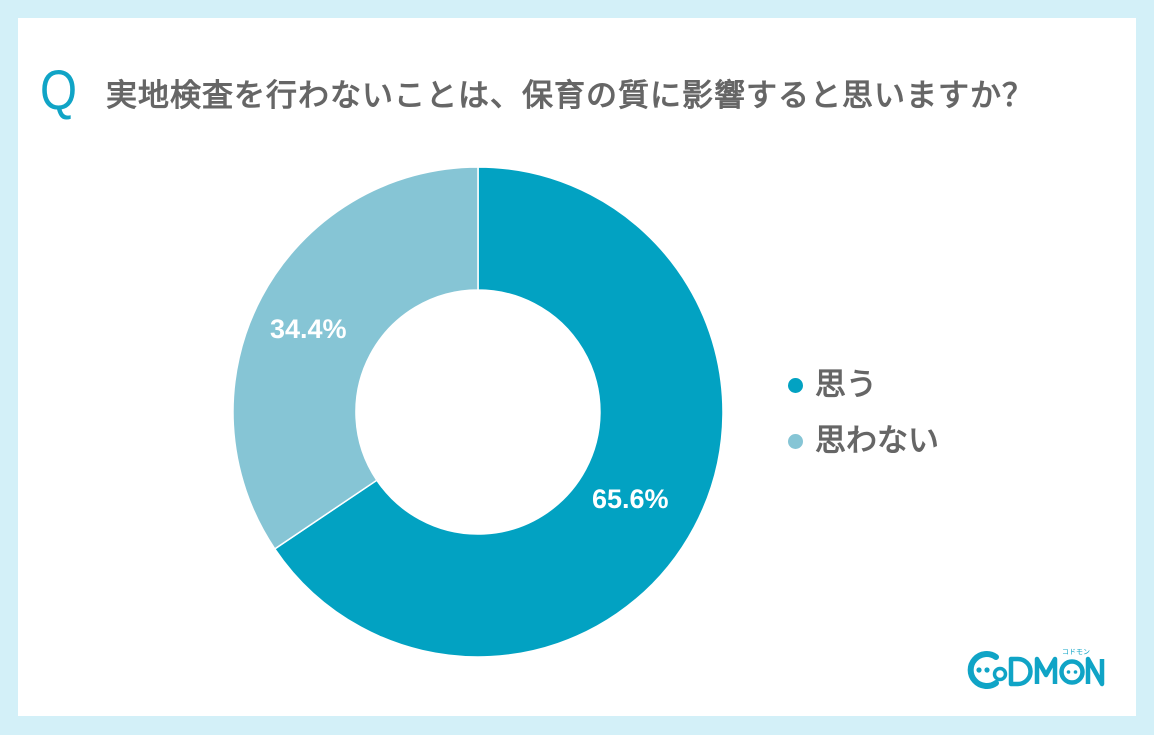 This screenshot has width=1154, height=735. Describe the element at coordinates (355, 358) in the screenshot. I see `slice-omowanai` at that location.